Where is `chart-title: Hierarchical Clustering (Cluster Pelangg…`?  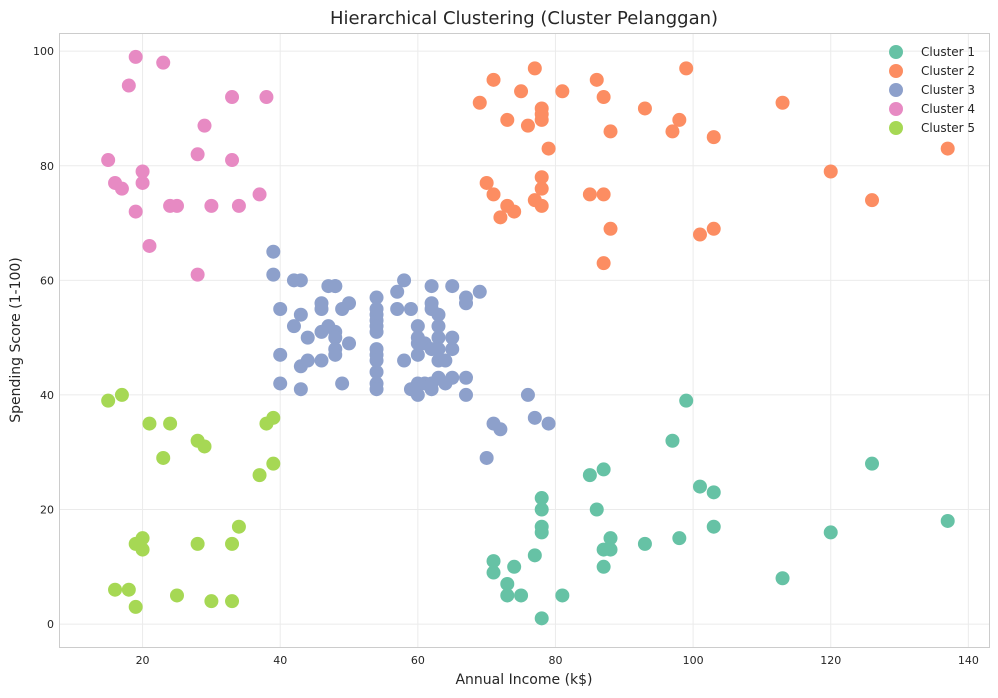
chart-title: Hierarchical Clustering (Cluster Pelangg… is located at coordinates (524, 18).